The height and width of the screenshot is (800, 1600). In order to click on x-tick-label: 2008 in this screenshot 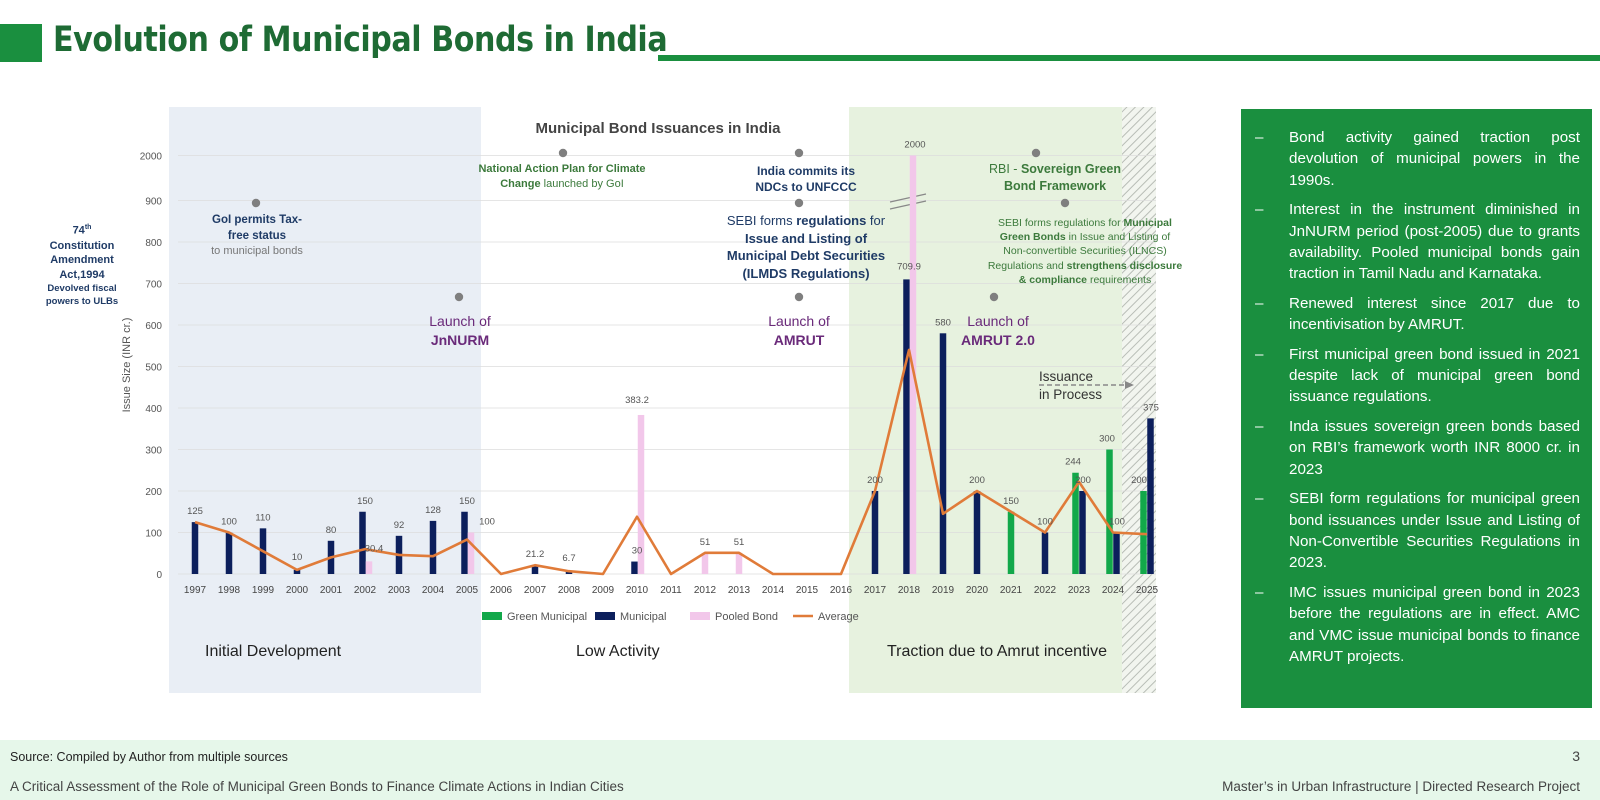, I will do `click(569, 590)`.